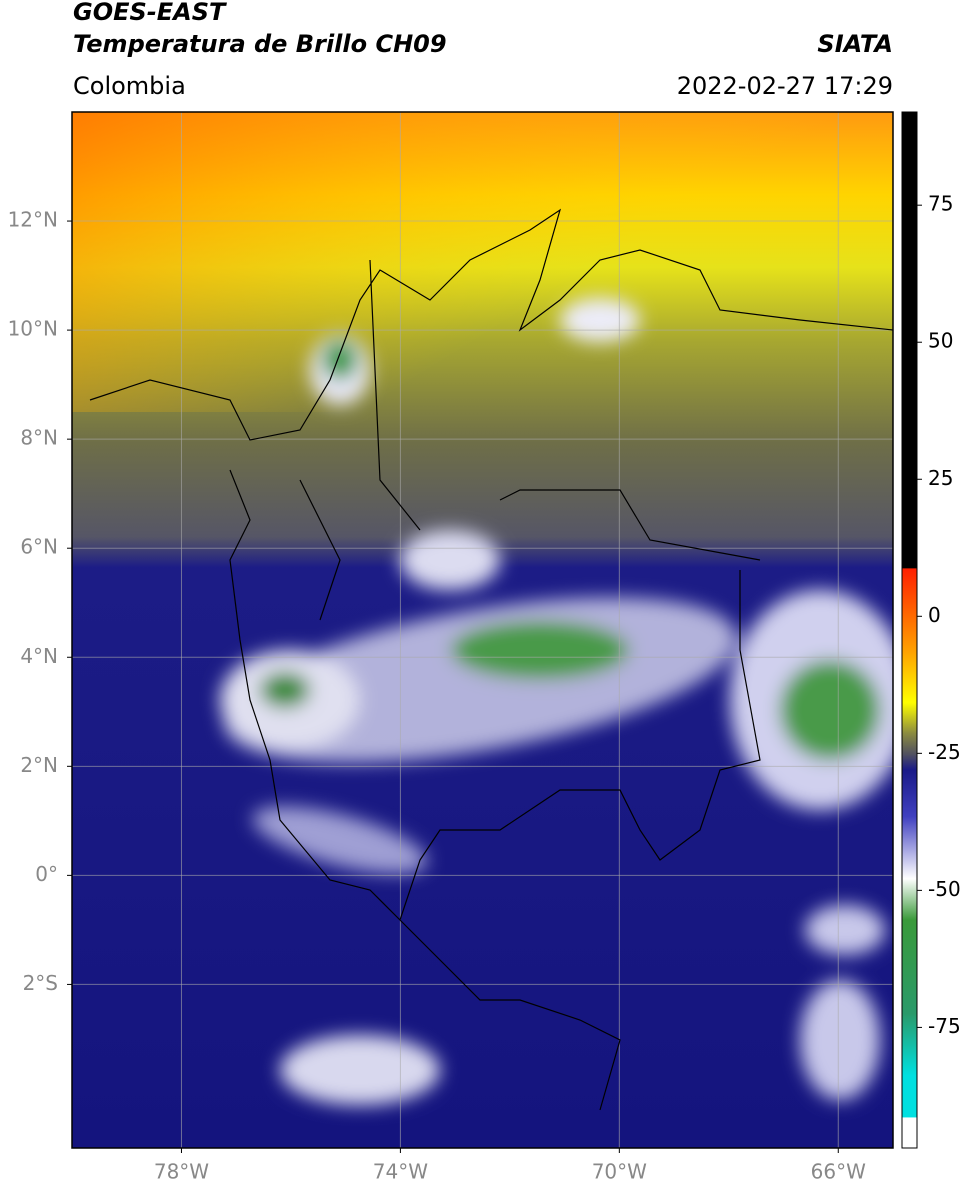  What do you see at coordinates (855, 44) in the screenshot?
I see `source: SIATA` at bounding box center [855, 44].